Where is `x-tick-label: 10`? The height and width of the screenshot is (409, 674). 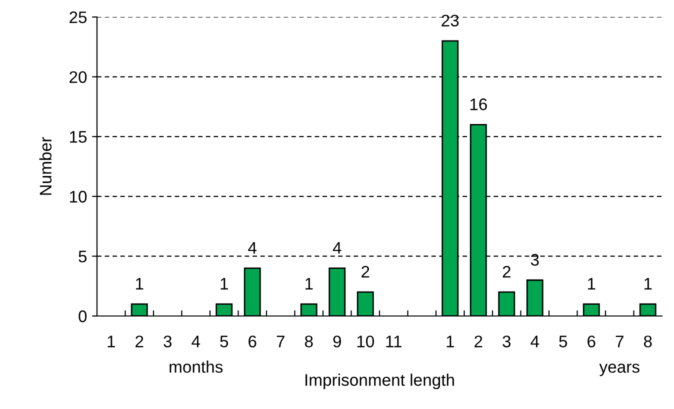 x-tick-label: 10 is located at coordinates (365, 342).